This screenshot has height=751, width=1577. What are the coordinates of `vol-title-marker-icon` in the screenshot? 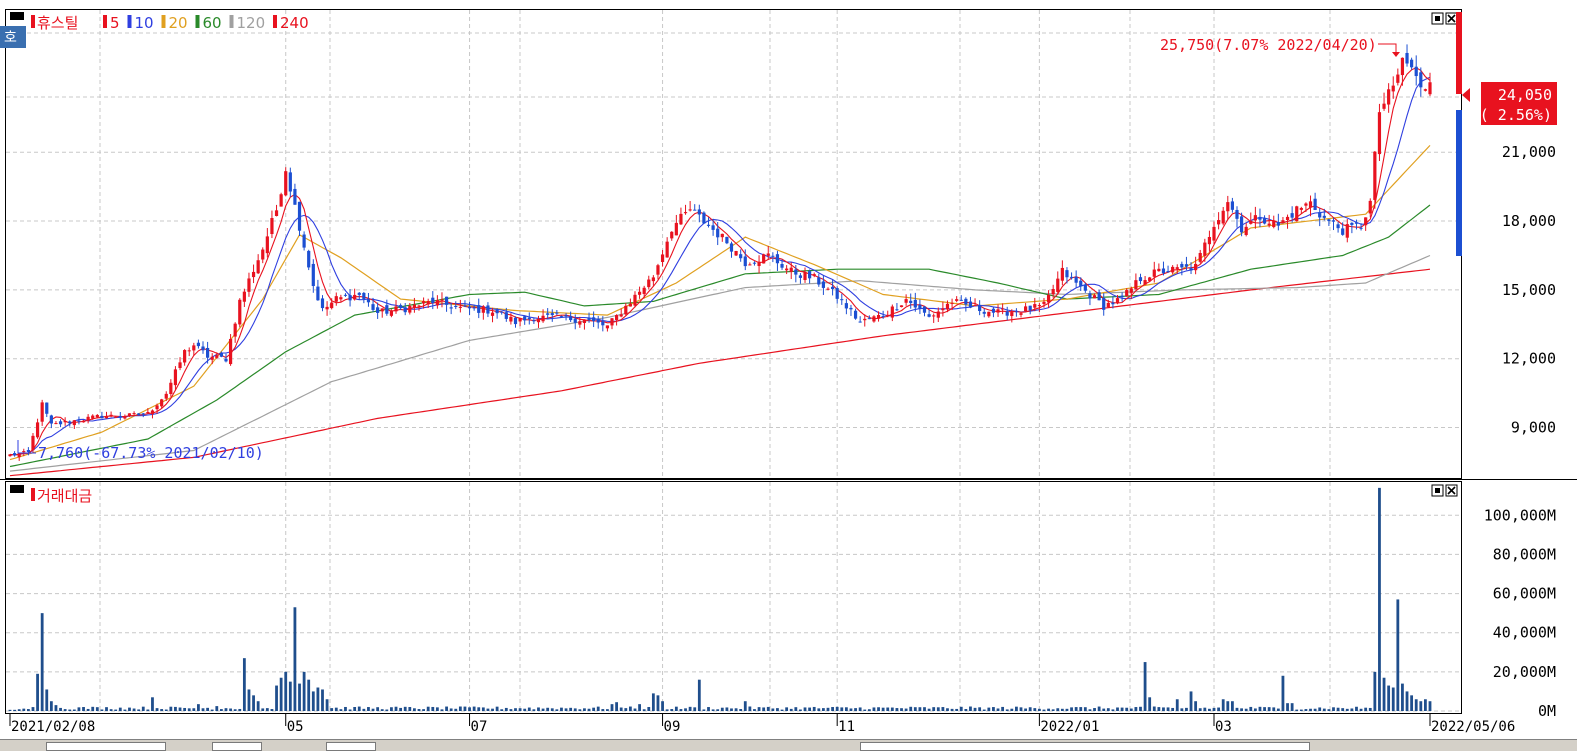 It's located at (33, 494).